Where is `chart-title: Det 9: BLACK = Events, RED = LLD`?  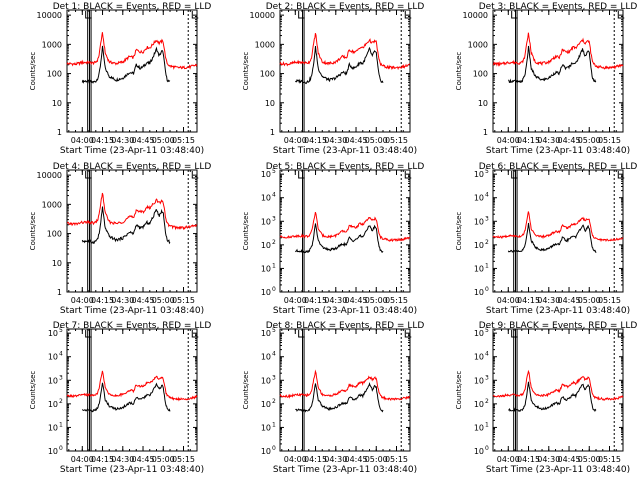 chart-title: Det 9: BLACK = Events, RED = LLD is located at coordinates (558, 326).